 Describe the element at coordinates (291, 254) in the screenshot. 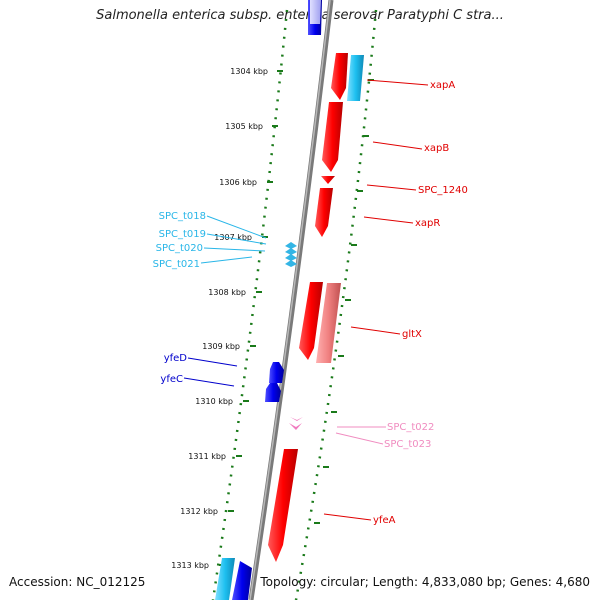

I see `trna-chevrons` at that location.